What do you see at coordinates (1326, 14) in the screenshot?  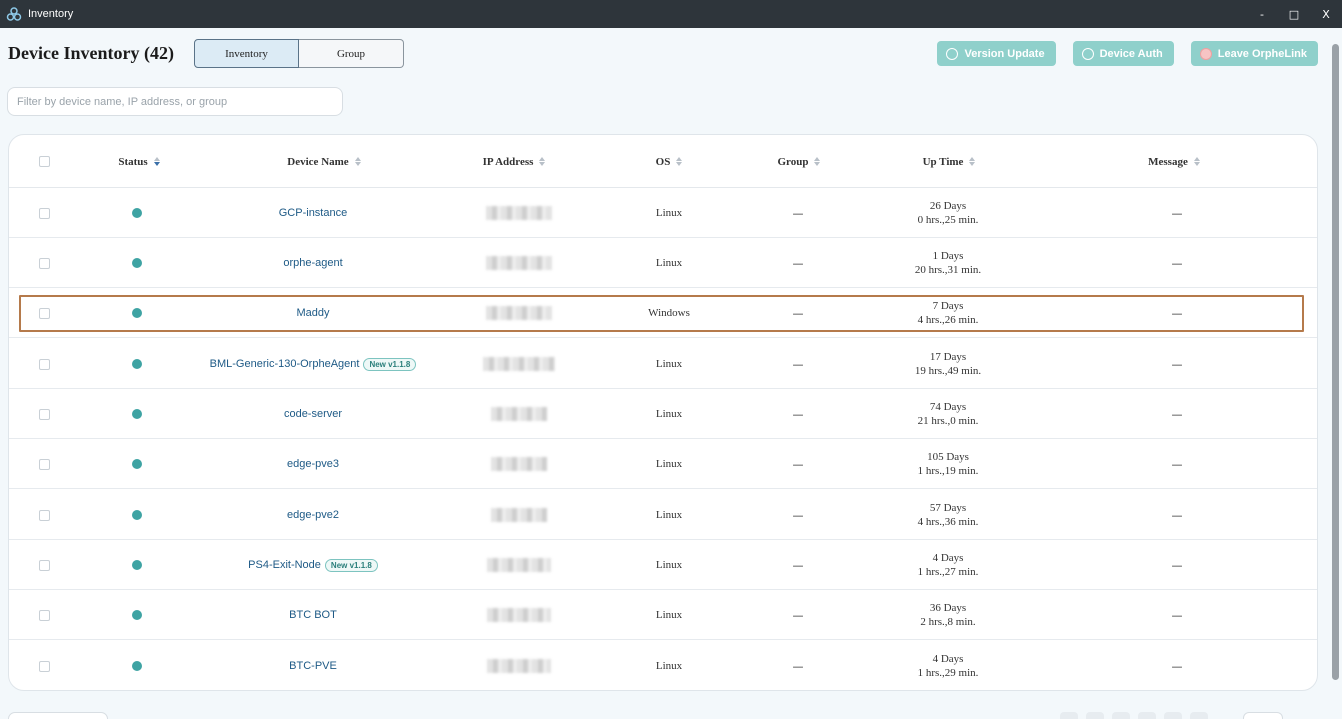 I see `close-button: X` at bounding box center [1326, 14].